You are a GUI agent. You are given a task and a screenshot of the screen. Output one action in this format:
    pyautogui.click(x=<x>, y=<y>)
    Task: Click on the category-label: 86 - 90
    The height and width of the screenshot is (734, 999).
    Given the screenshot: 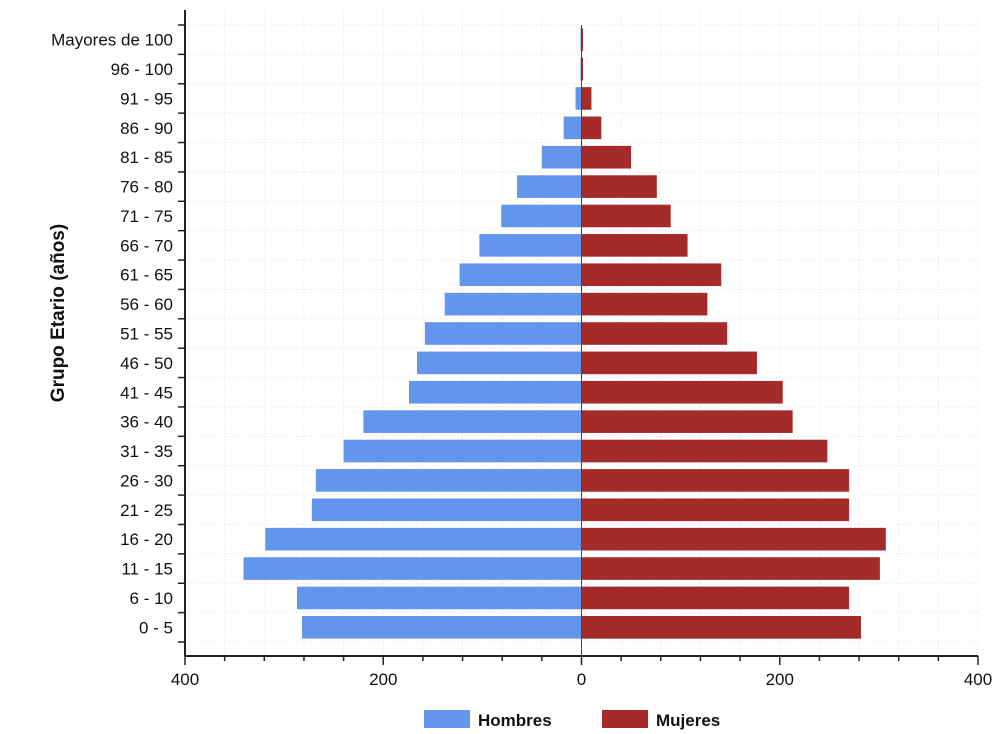 What is the action you would take?
    pyautogui.click(x=146, y=128)
    